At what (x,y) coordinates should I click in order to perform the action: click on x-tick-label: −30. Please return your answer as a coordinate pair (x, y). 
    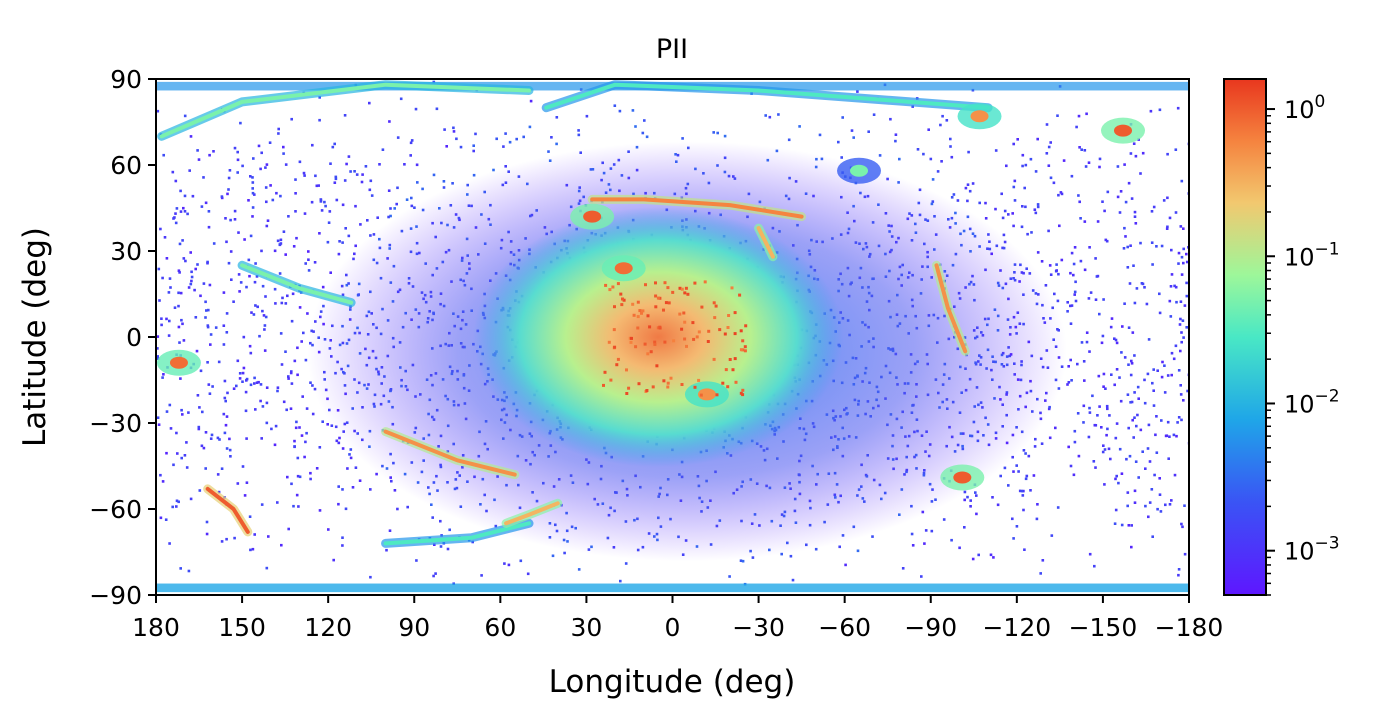
    Looking at the image, I should click on (758, 627).